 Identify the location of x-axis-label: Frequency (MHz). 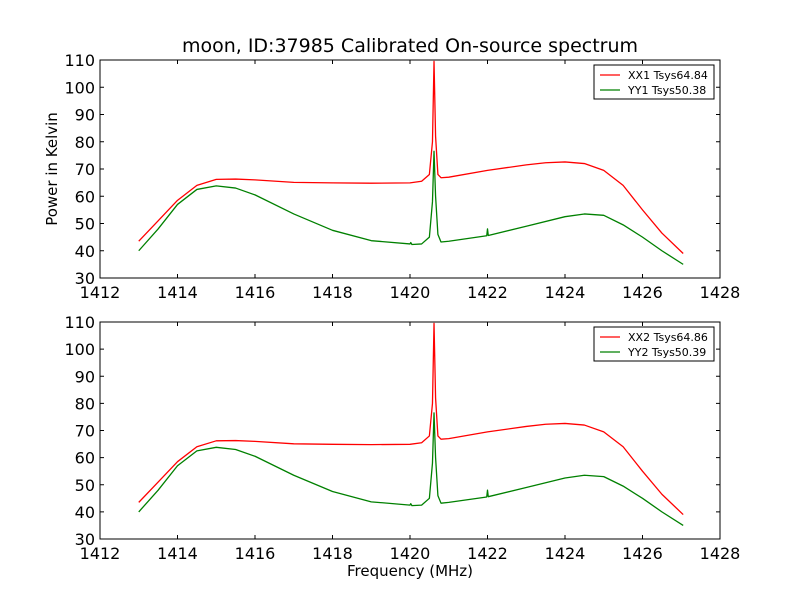
(410, 571).